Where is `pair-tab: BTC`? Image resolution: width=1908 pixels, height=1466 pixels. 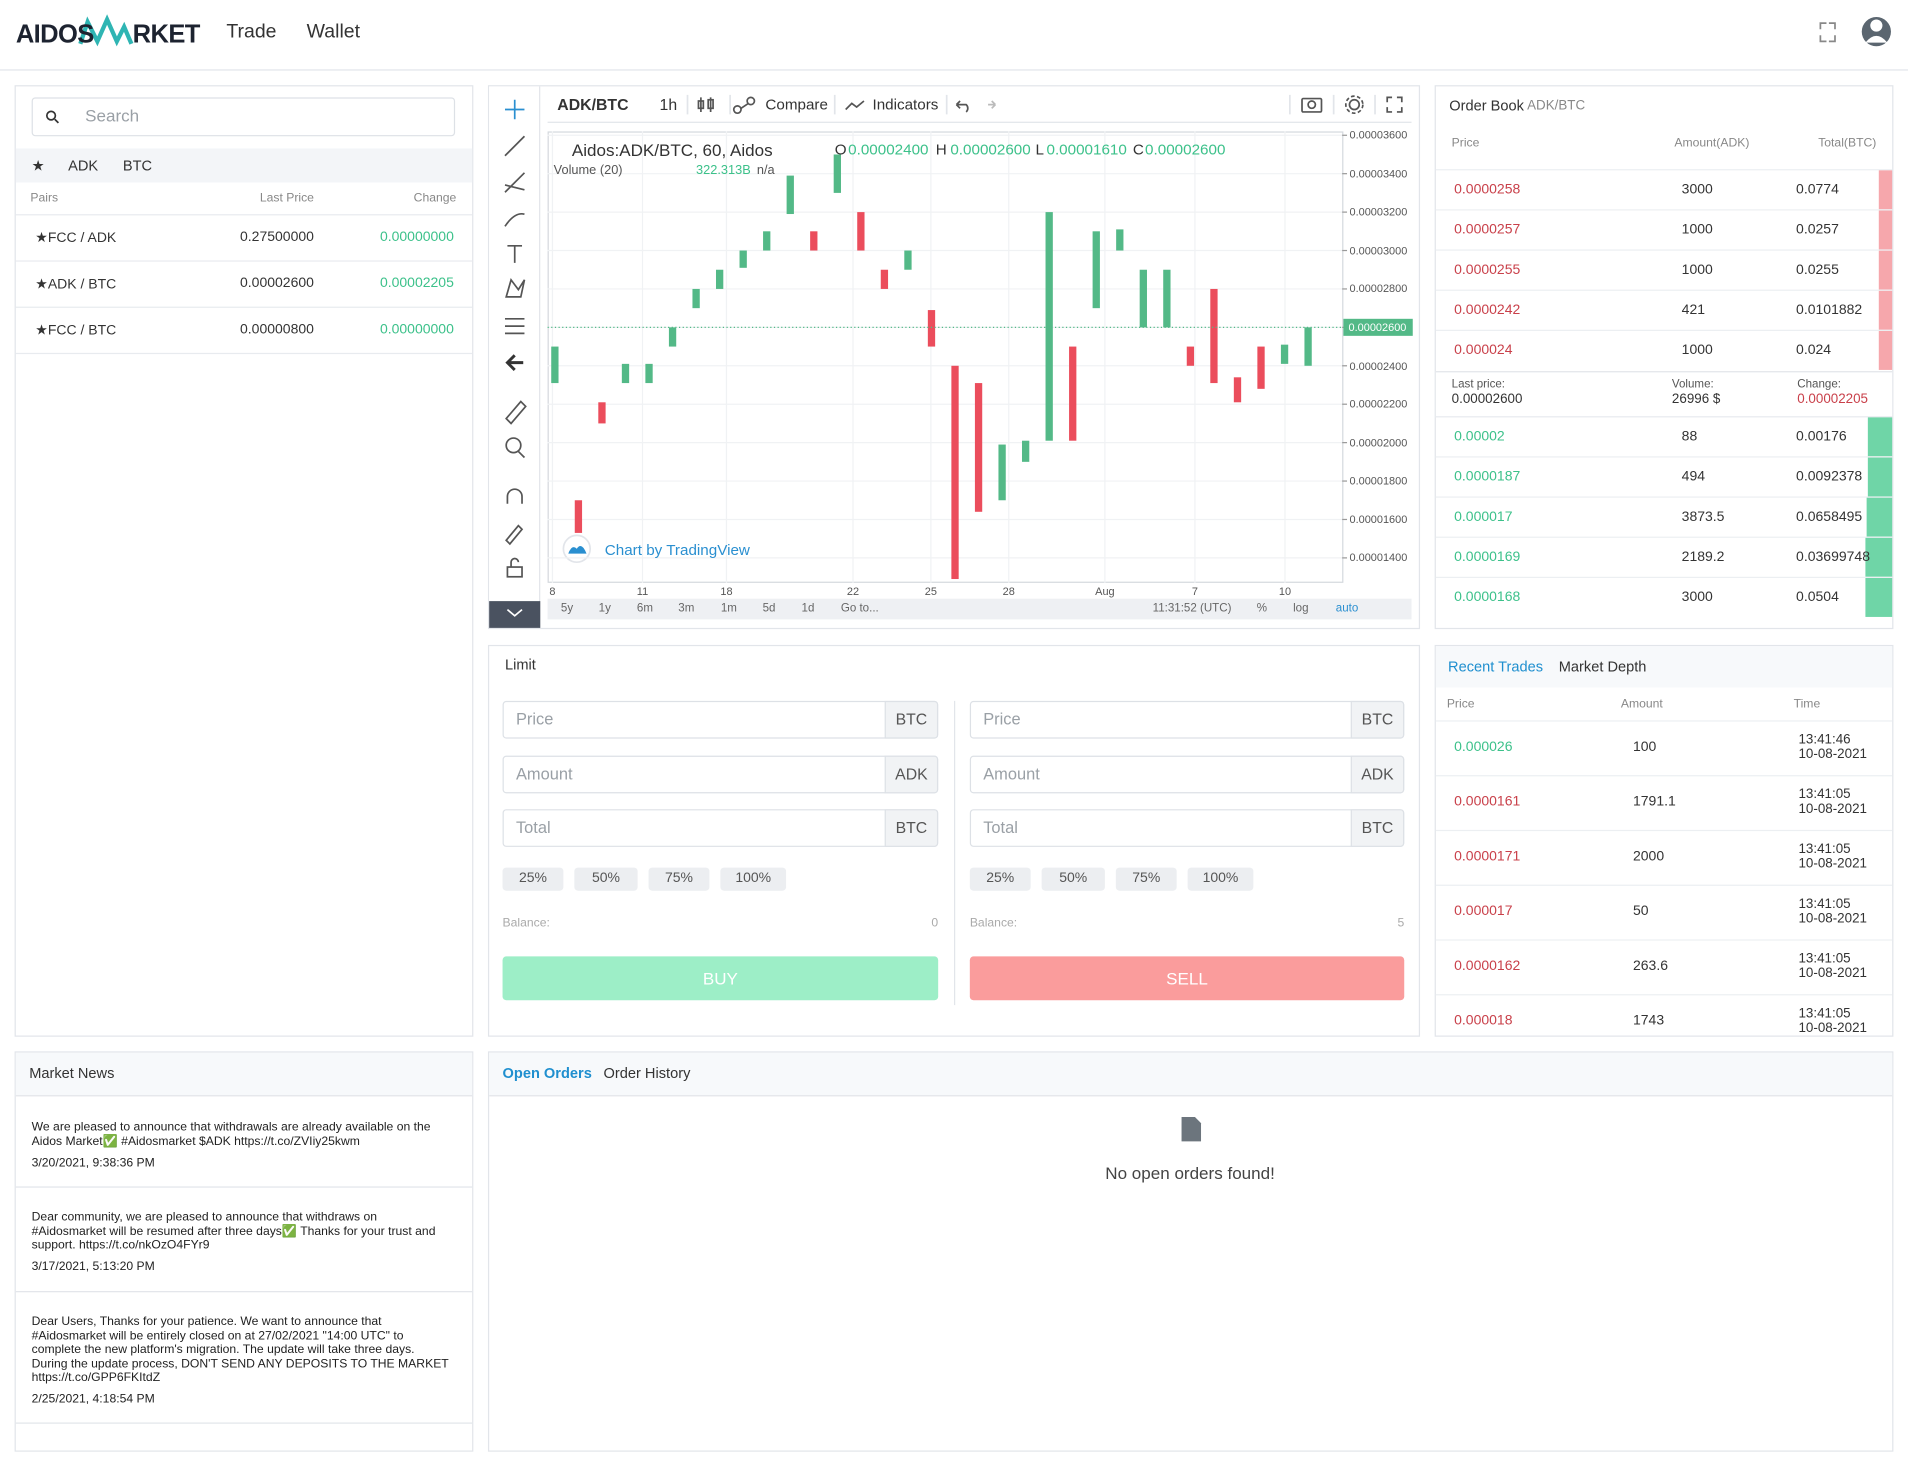 pair-tab: BTC is located at coordinates (137, 165).